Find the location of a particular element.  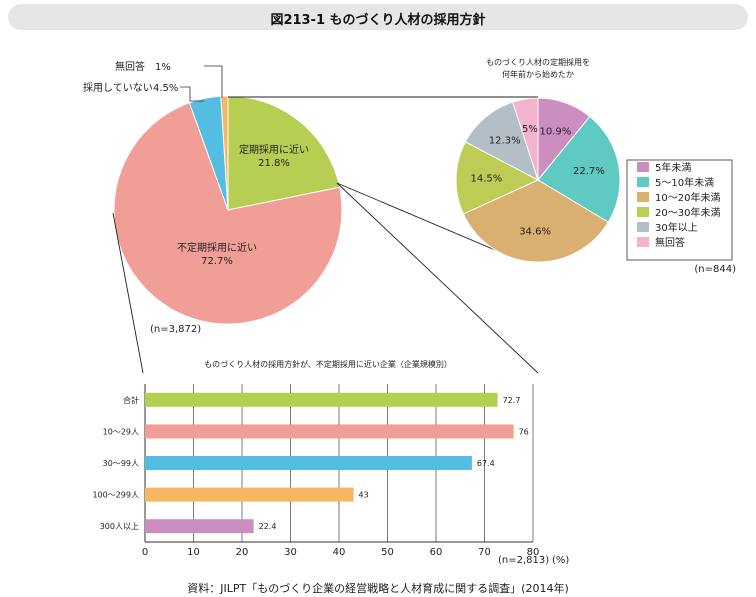

regular-start-title-line1: ものづくり人材の定期採用を is located at coordinates (538, 62).